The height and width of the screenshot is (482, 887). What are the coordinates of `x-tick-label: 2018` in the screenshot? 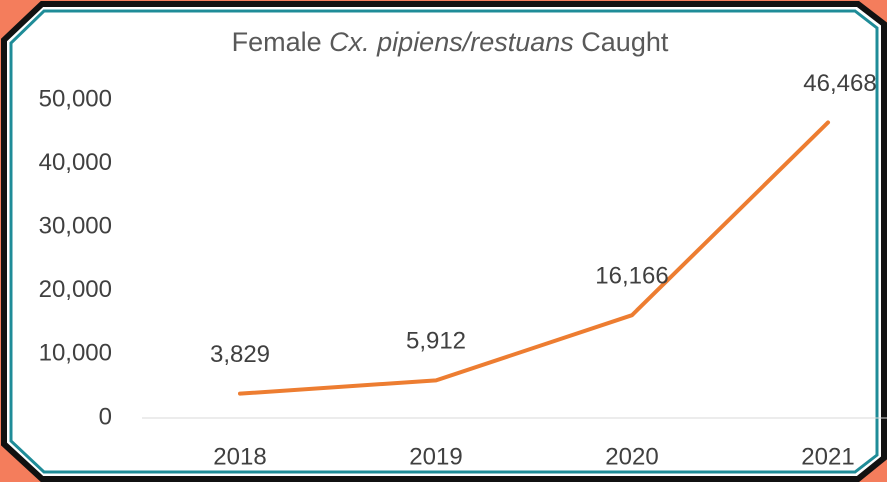 It's located at (239, 456).